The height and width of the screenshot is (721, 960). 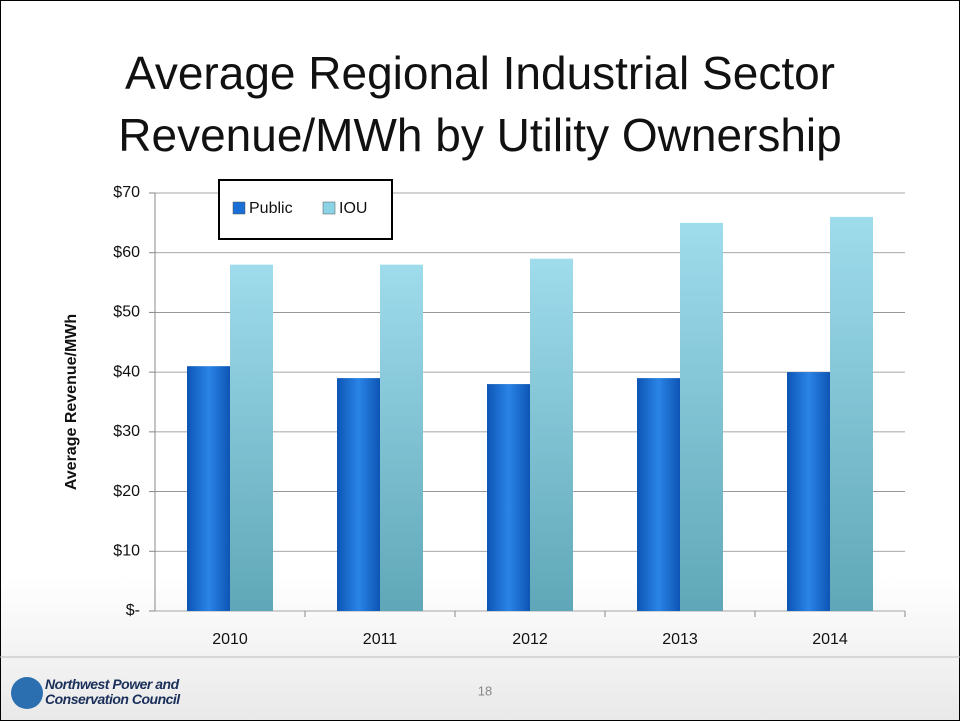 I want to click on logo, so click(x=27, y=693).